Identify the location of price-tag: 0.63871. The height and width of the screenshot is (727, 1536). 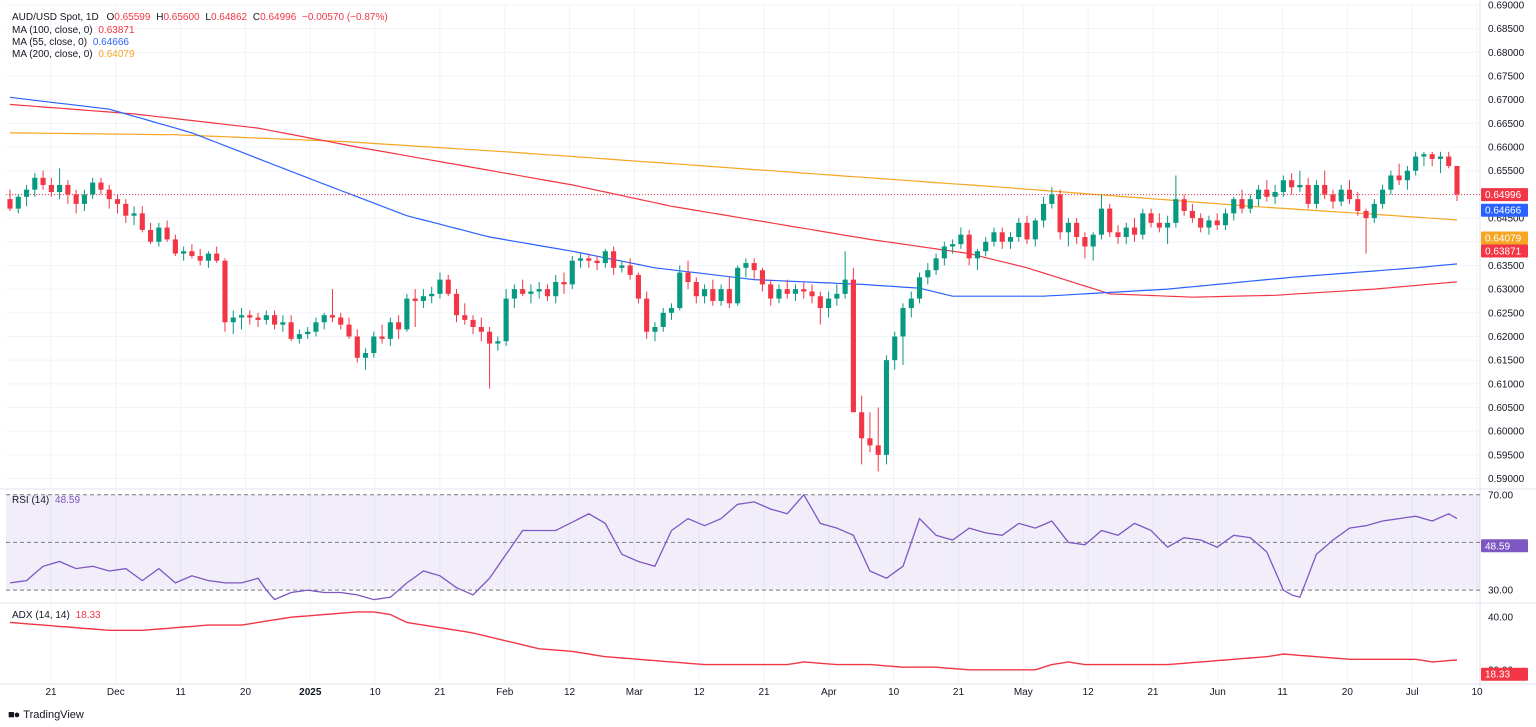
(1504, 251).